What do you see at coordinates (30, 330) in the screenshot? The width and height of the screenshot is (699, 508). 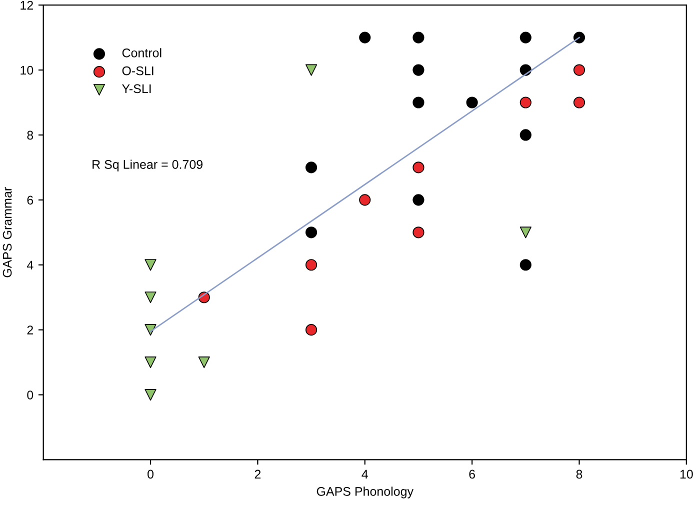 I see `y-tick-label: 2` at bounding box center [30, 330].